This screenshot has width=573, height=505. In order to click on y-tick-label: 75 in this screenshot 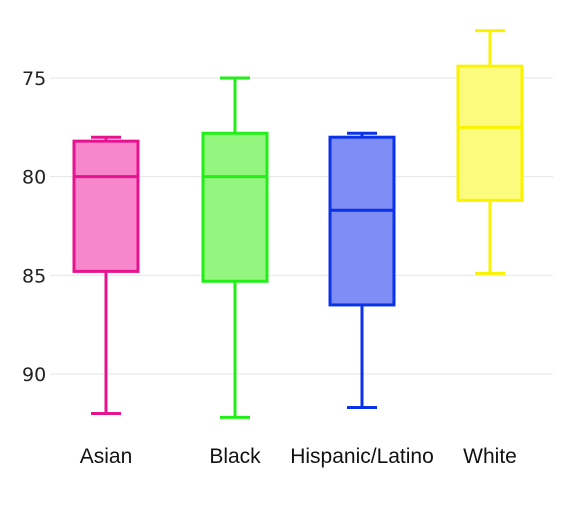, I will do `click(34, 79)`.